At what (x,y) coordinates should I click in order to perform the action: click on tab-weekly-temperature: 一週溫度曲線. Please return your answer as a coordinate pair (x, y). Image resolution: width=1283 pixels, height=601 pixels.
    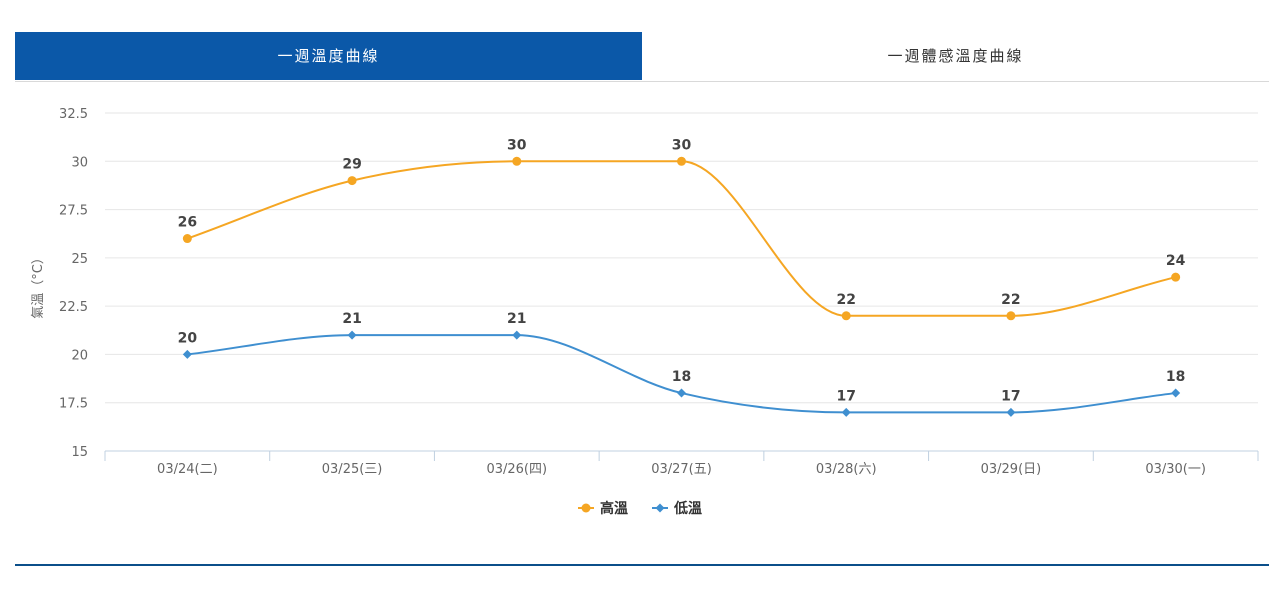
    Looking at the image, I should click on (328, 56).